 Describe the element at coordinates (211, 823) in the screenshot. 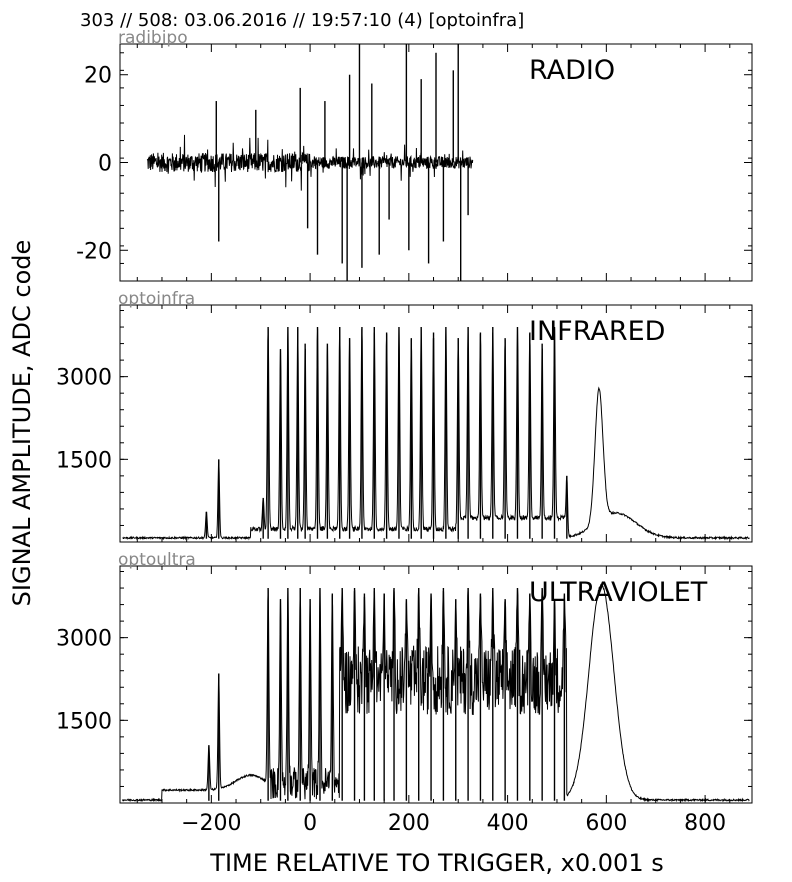

I see `x-tick-label: −200` at that location.